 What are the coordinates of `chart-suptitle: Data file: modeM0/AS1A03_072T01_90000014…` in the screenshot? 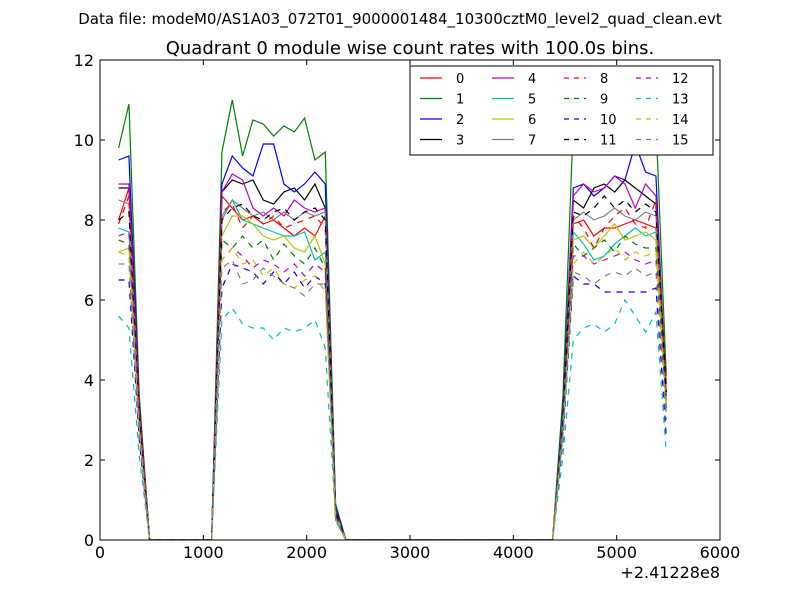 It's located at (400, 19).